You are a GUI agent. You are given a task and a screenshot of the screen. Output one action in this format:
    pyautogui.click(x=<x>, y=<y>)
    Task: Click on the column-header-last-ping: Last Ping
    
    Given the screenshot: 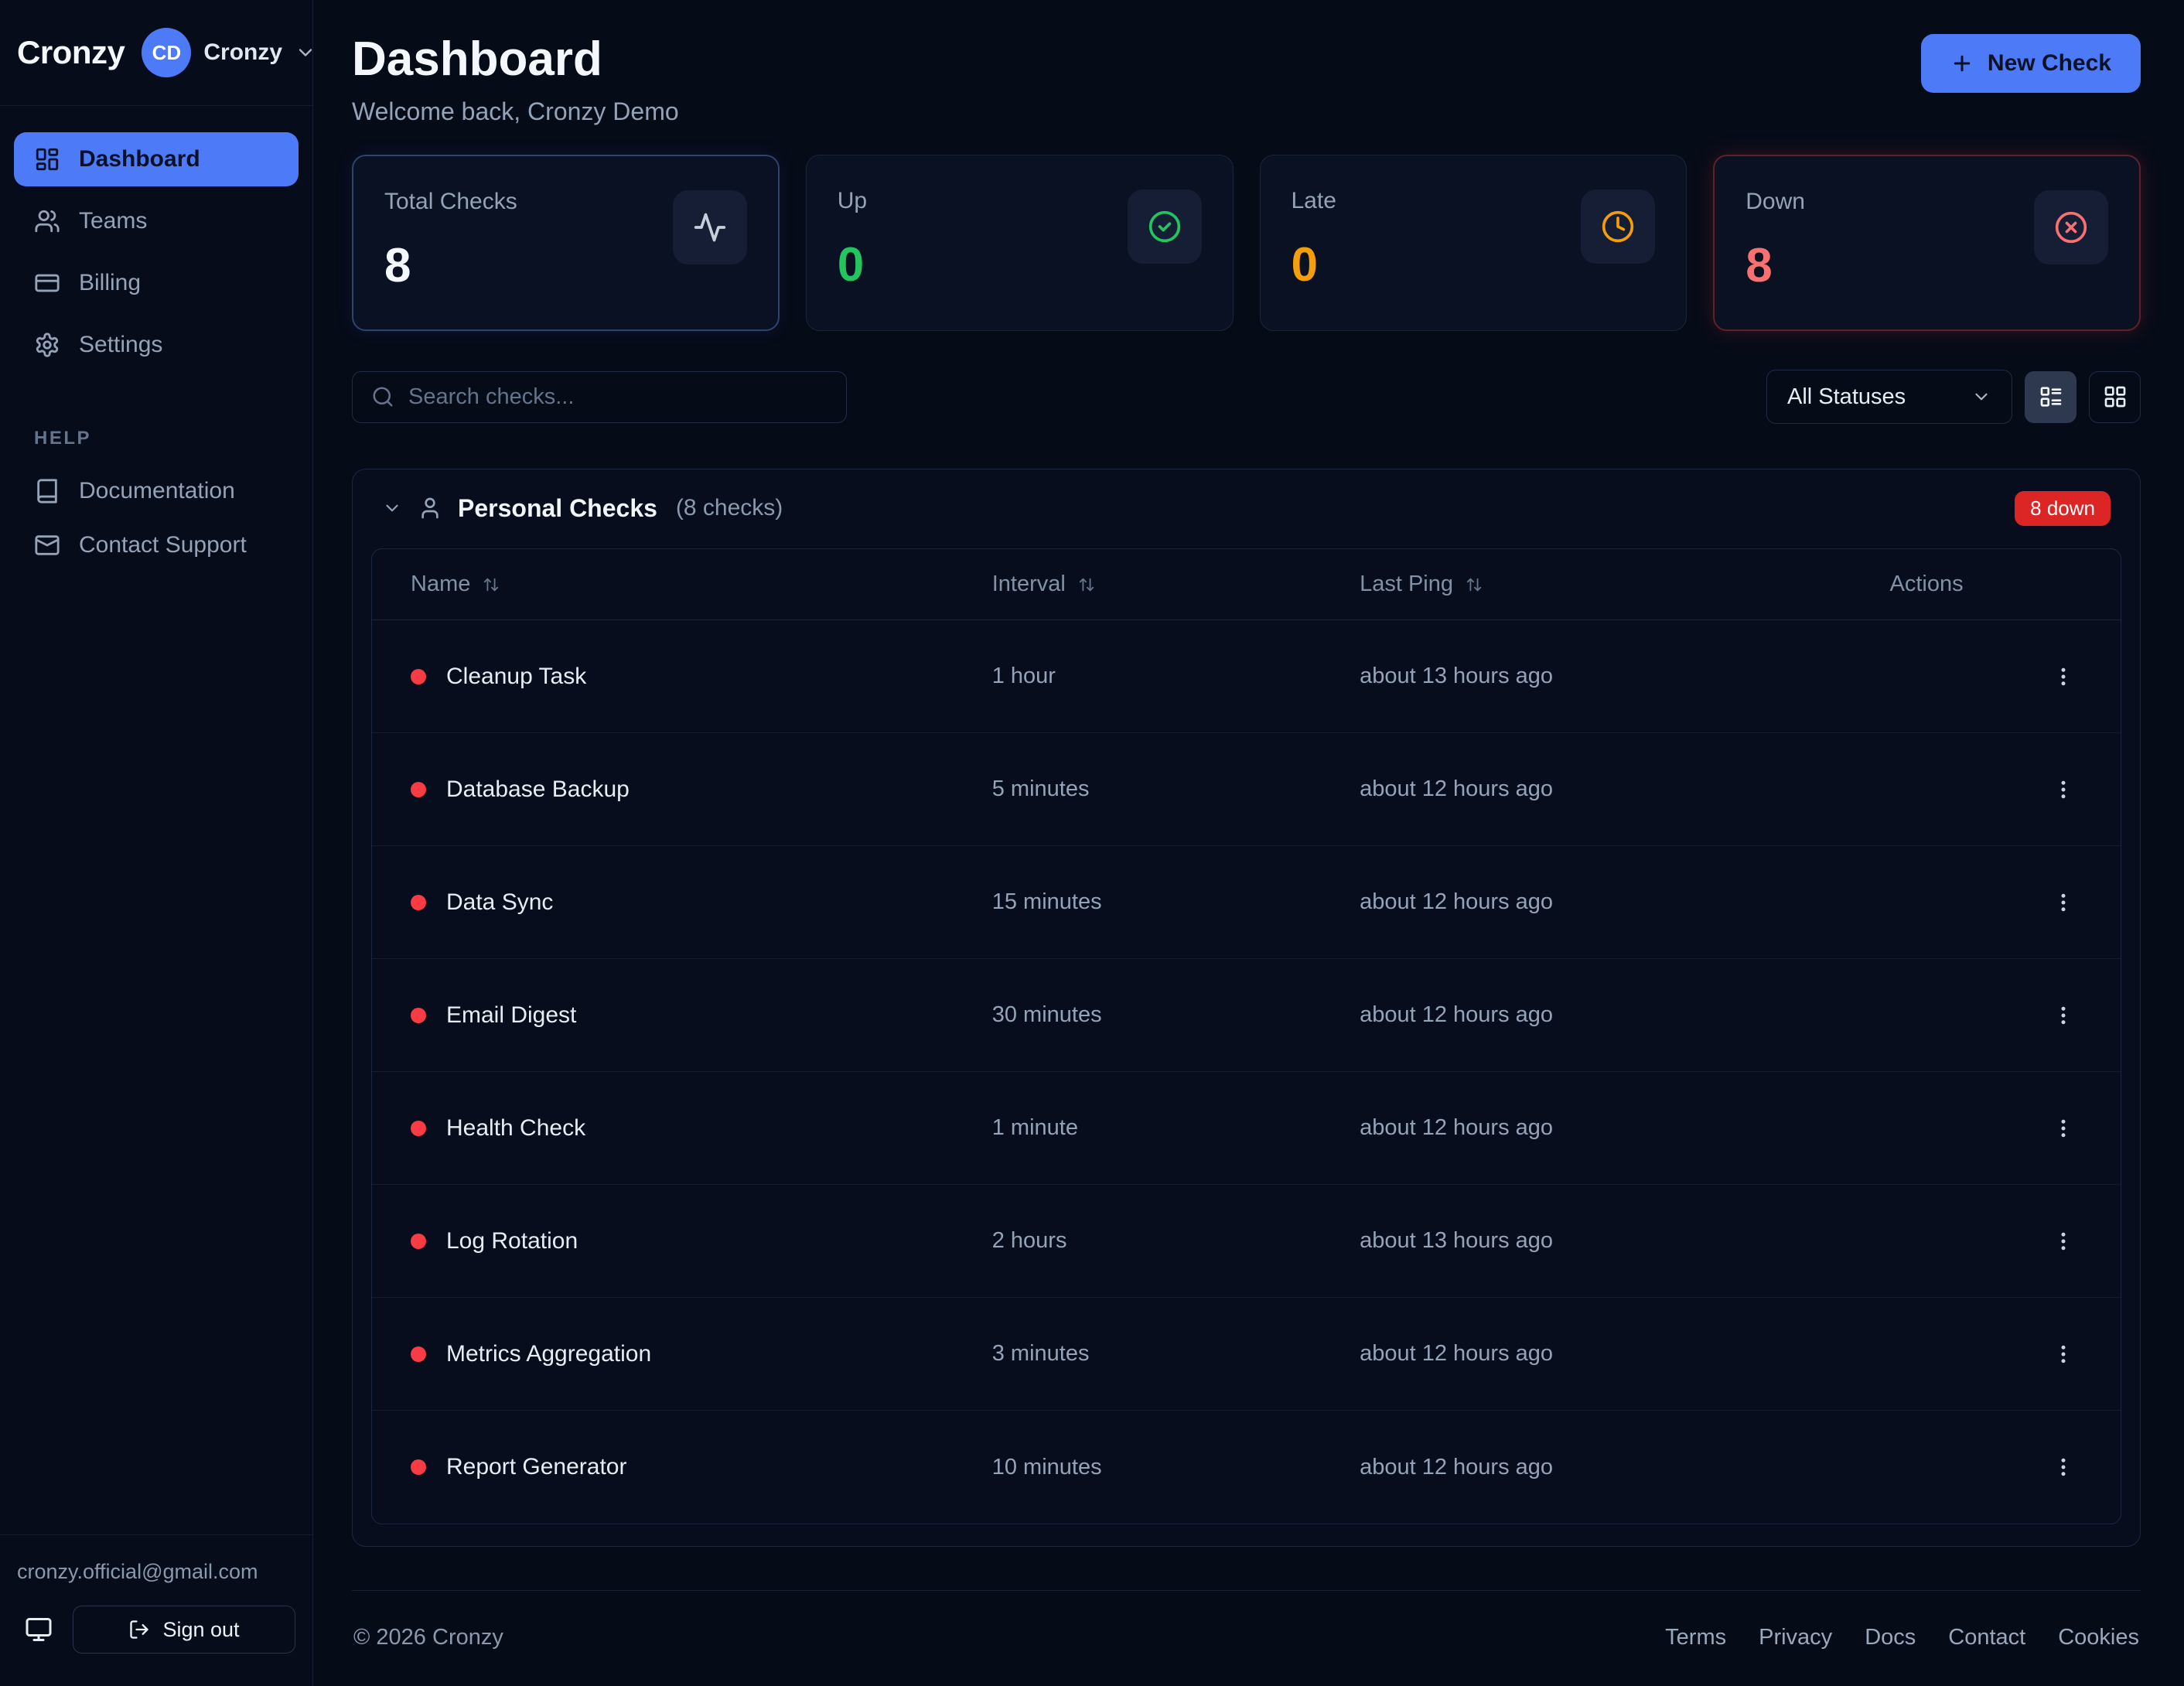 What is the action you would take?
    pyautogui.click(x=1625, y=584)
    